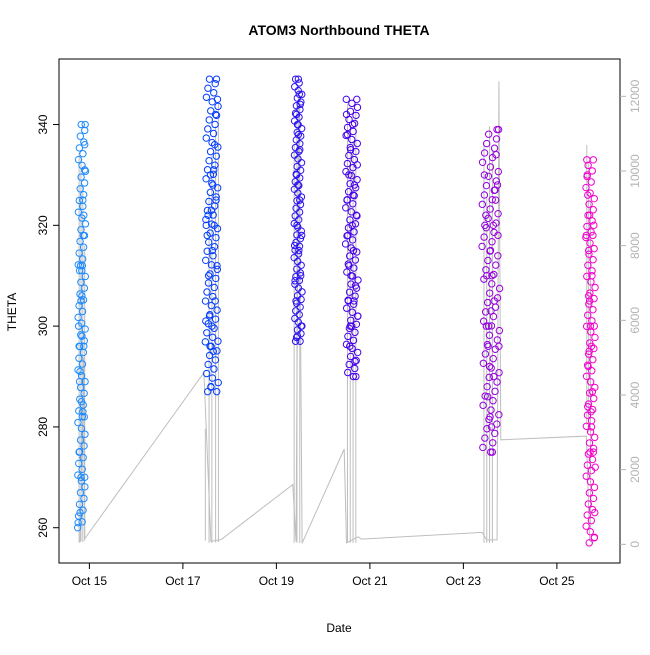 This screenshot has height=655, width=650. What do you see at coordinates (635, 171) in the screenshot?
I see `y2-tick-label: 10000` at bounding box center [635, 171].